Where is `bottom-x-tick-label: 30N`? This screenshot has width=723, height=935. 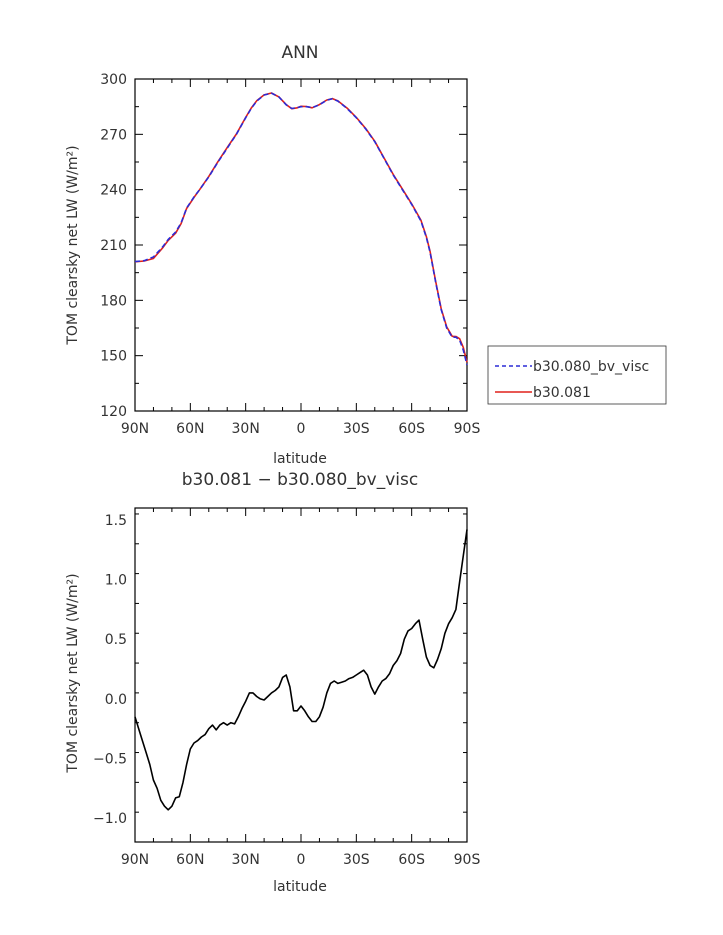
bottom-x-tick-label: 30N is located at coordinates (246, 860).